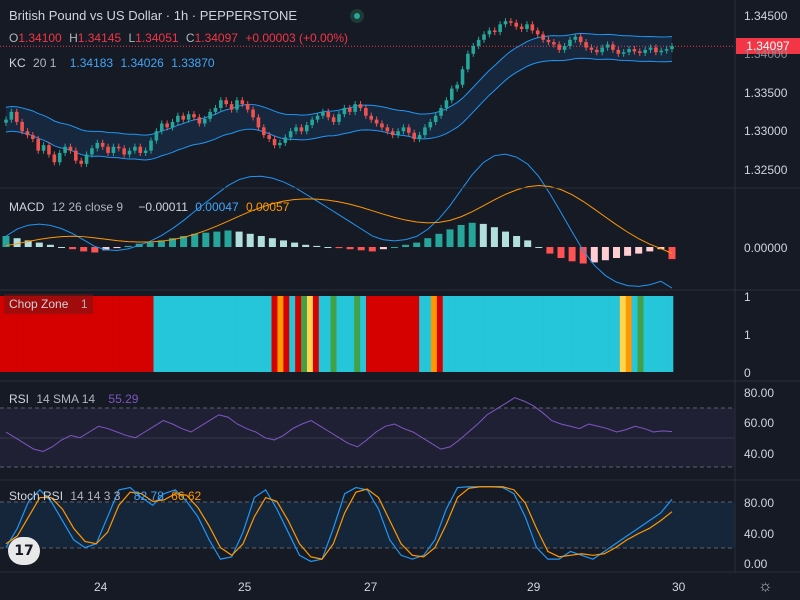 The image size is (800, 600). I want to click on stoch-legend: Stoch RSI 14 14 3 3 82.78 66.62, so click(107, 496).